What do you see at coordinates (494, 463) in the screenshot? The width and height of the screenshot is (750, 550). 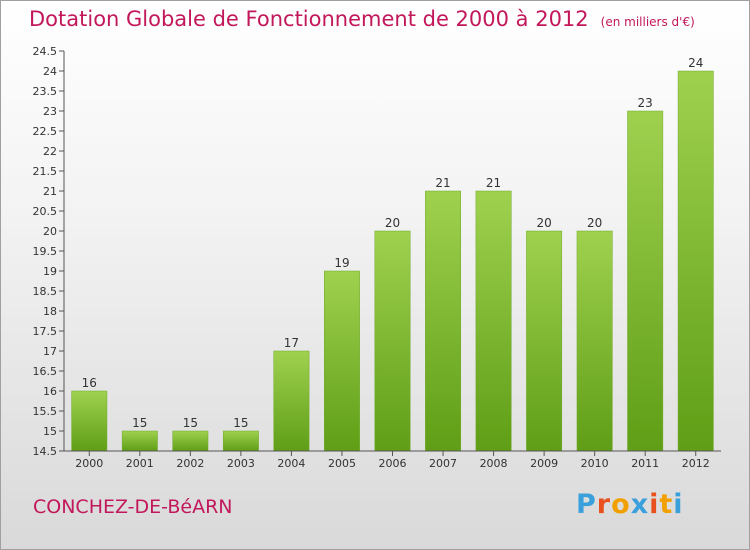 I see `x-tick-label: 2008` at bounding box center [494, 463].